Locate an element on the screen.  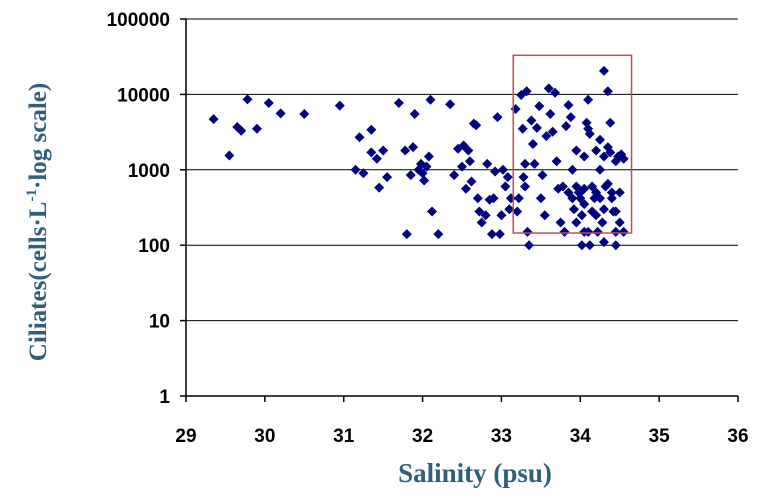
x-tick-label: 30 is located at coordinates (264, 436).